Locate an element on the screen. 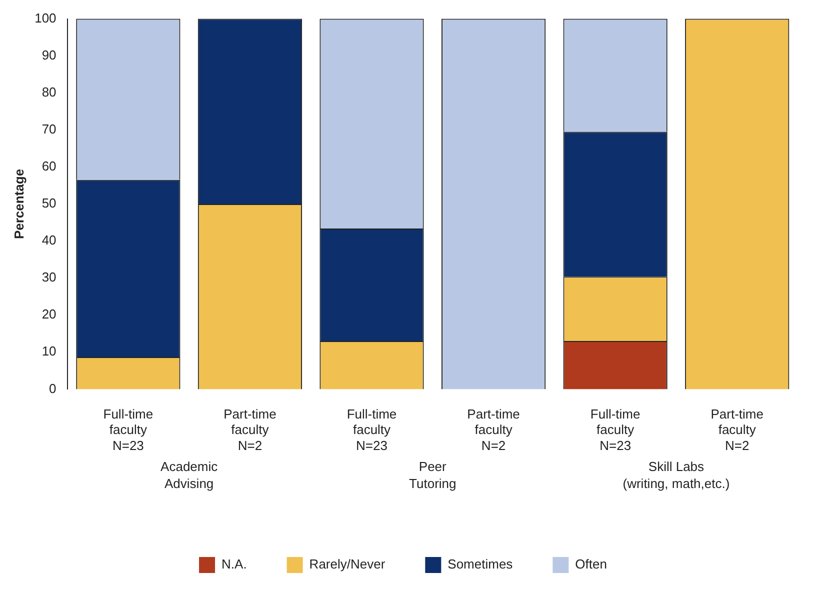  legend-label: Rarely/Never is located at coordinates (347, 564).